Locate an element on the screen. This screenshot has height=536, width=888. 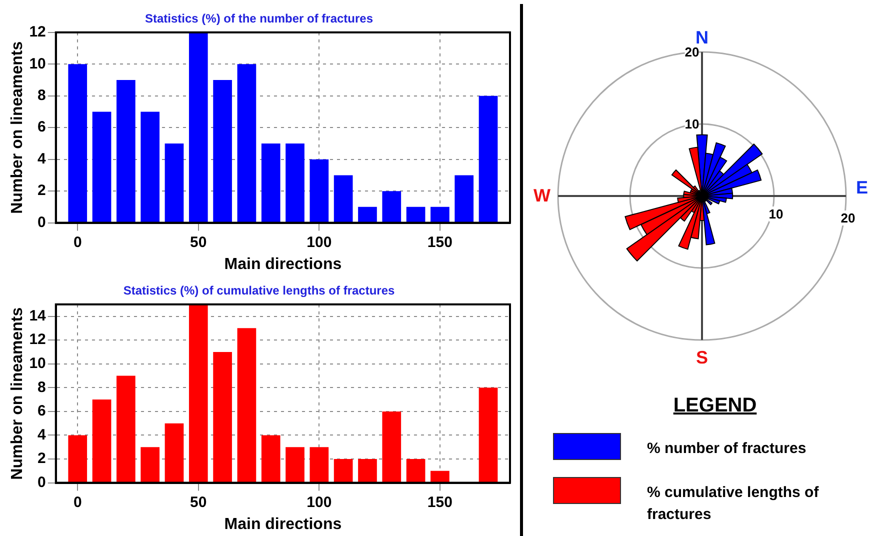
legend-label: % cumulative lengths of fractures is located at coordinates (733, 504).